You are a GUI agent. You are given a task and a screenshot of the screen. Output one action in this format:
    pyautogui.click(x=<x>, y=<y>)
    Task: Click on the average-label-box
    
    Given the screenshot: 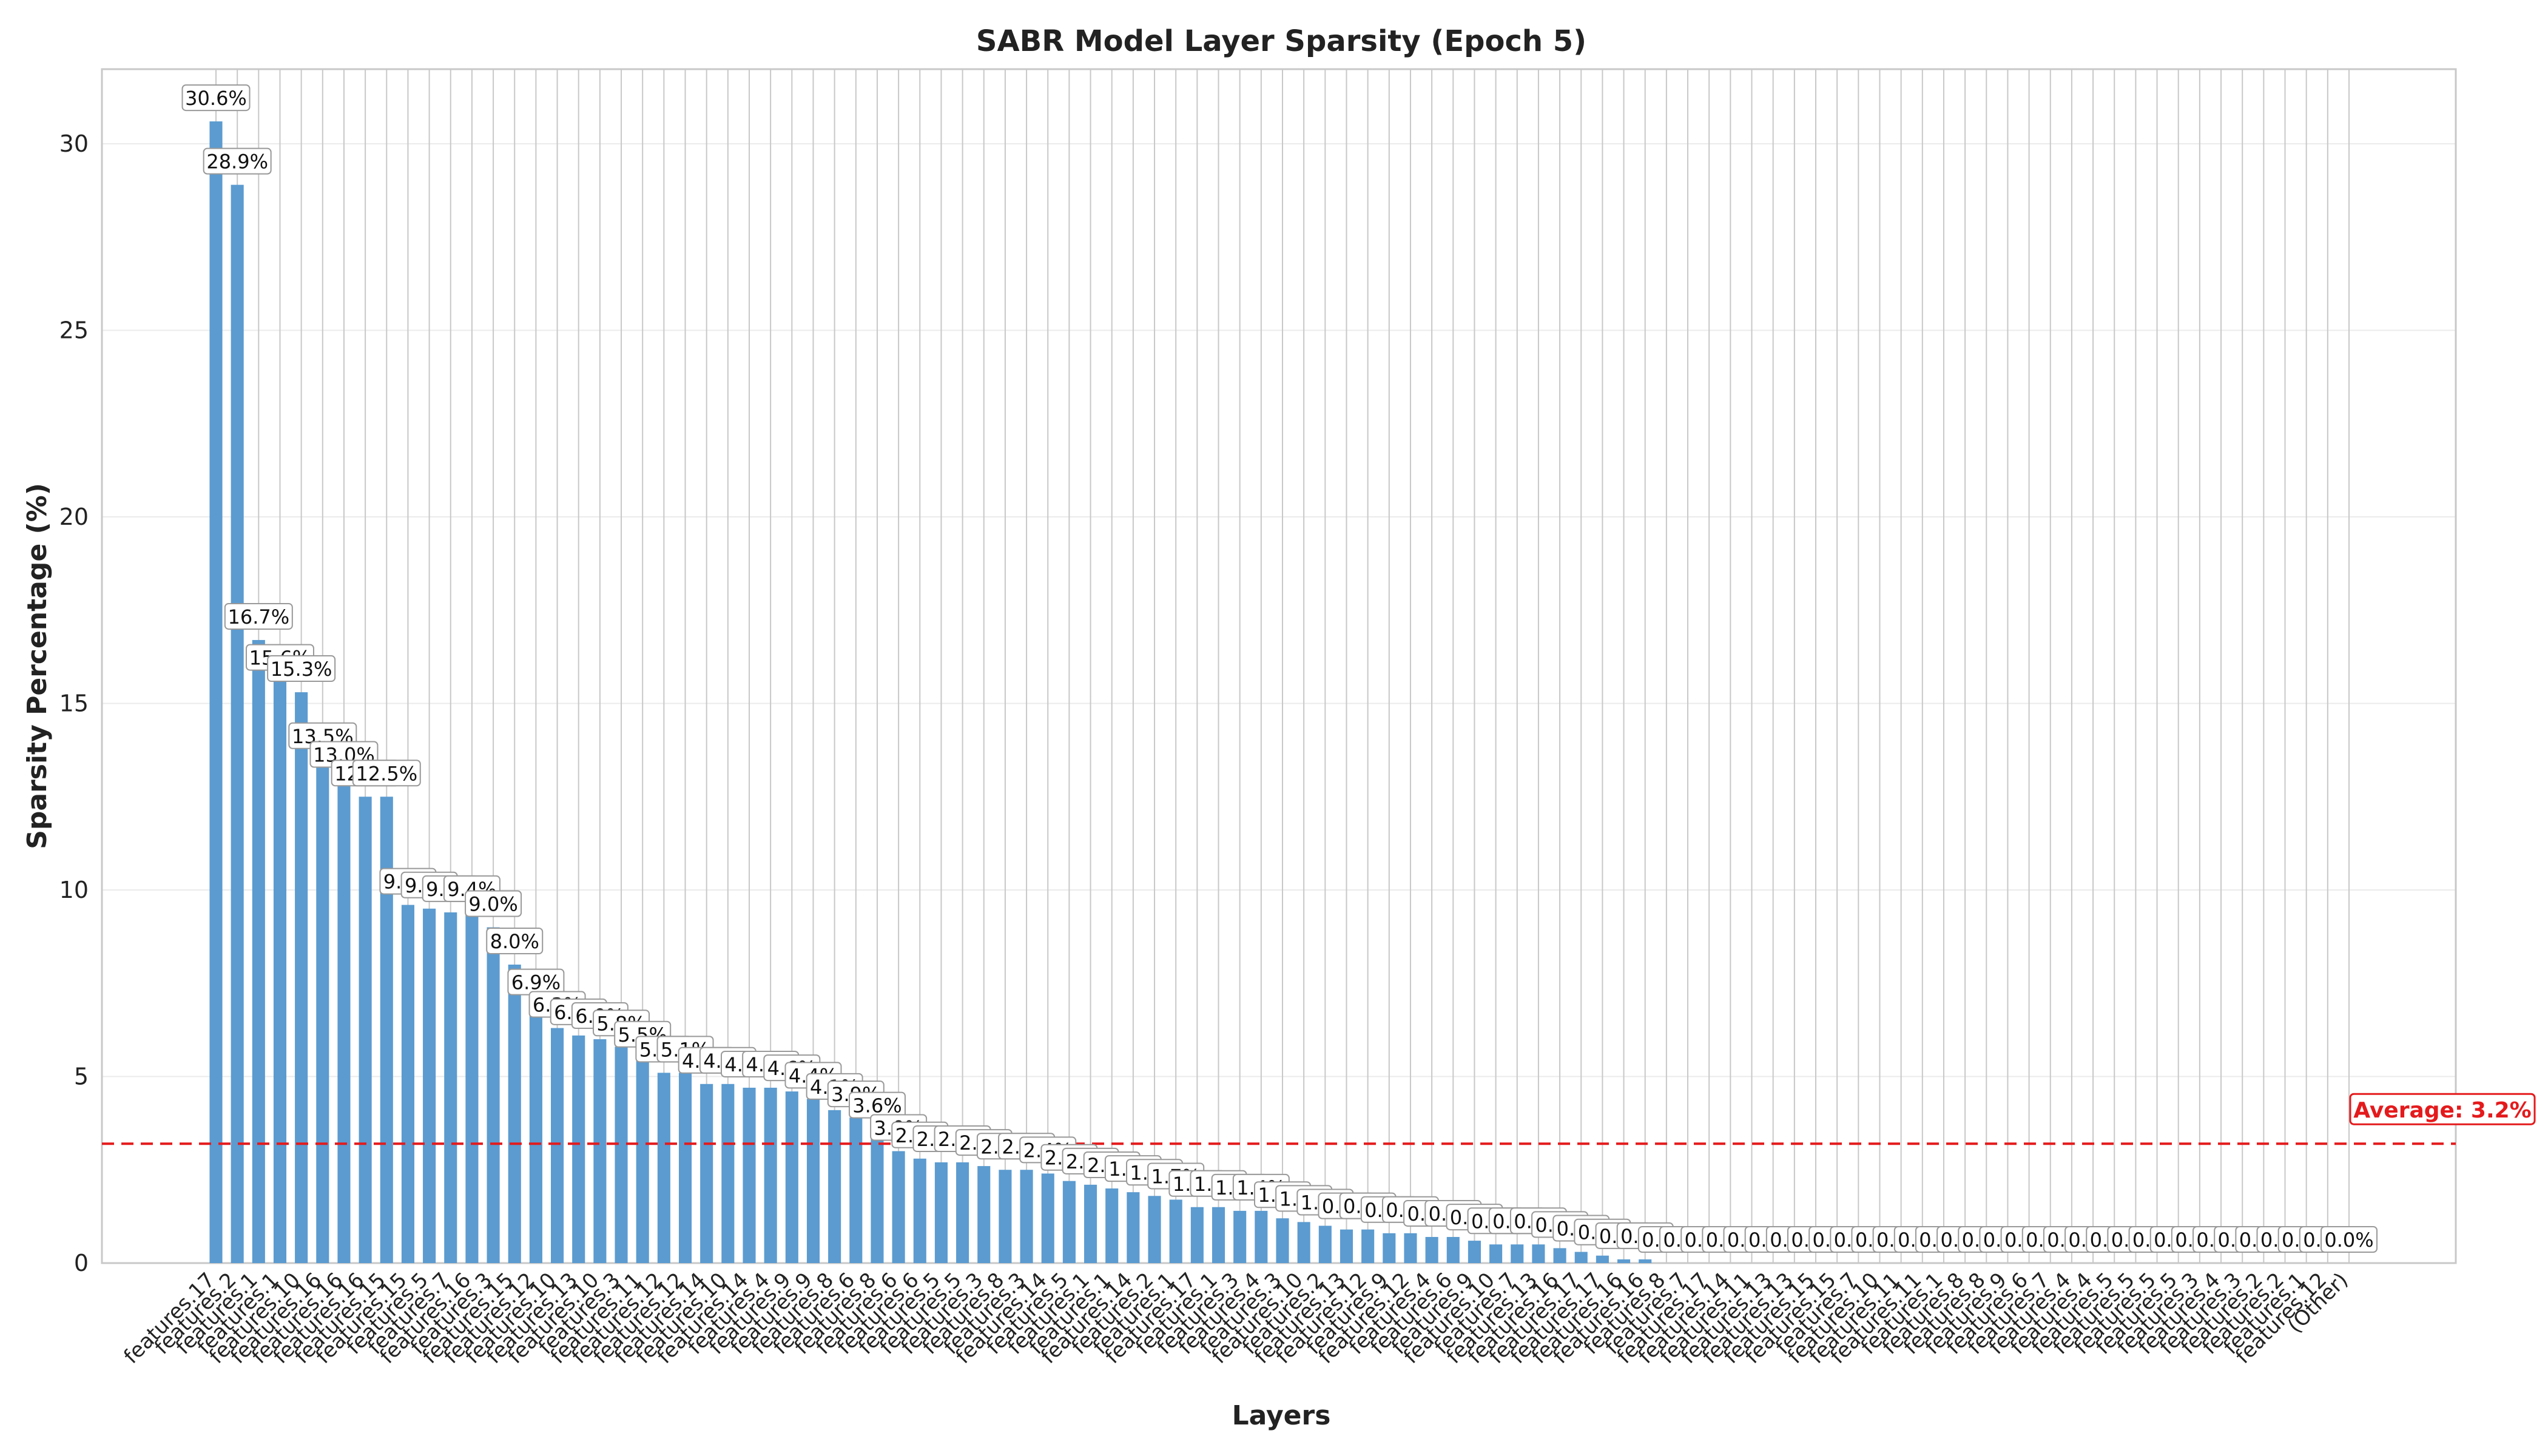 What is the action you would take?
    pyautogui.click(x=2442, y=1109)
    